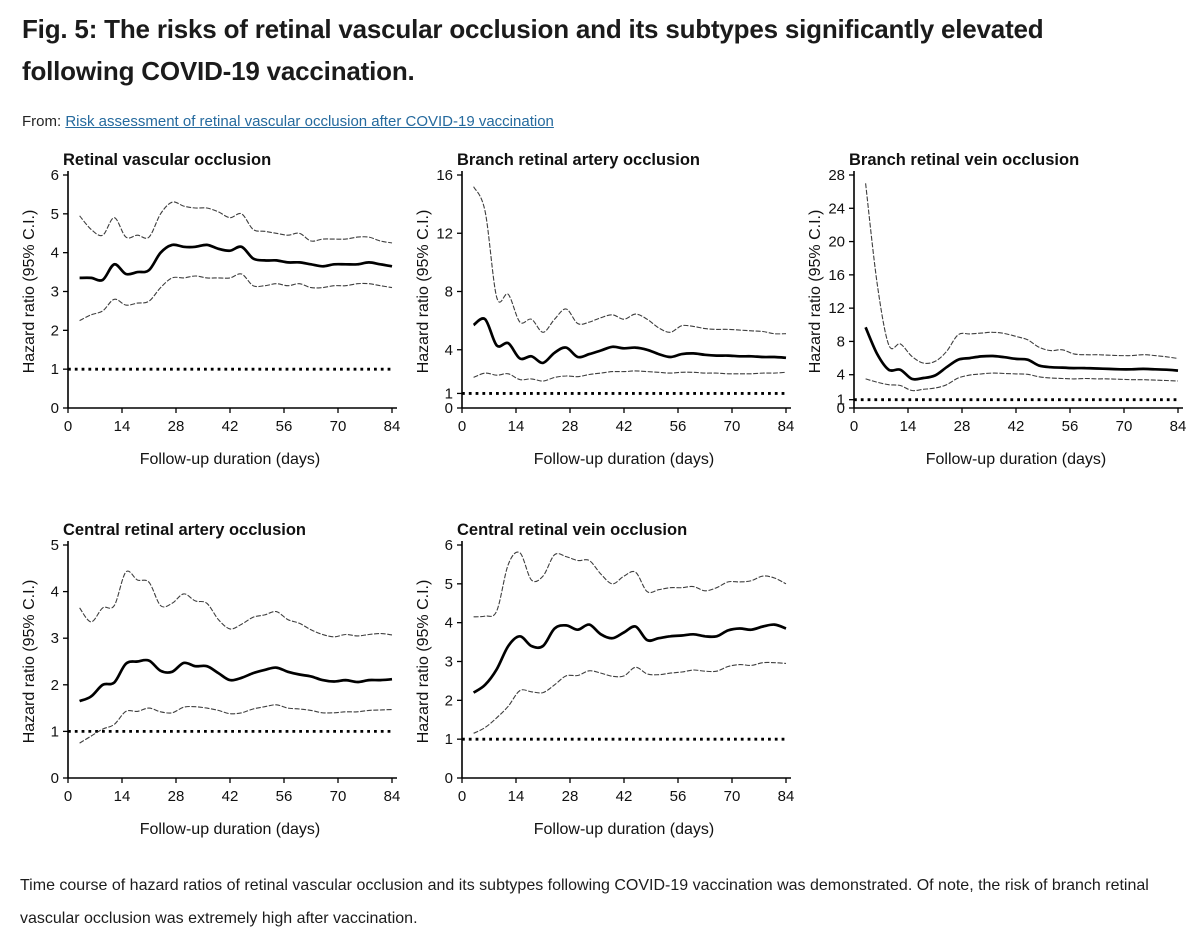 The width and height of the screenshot is (1200, 935). What do you see at coordinates (572, 530) in the screenshot?
I see `chart-title: Central retinal vein occlusion` at bounding box center [572, 530].